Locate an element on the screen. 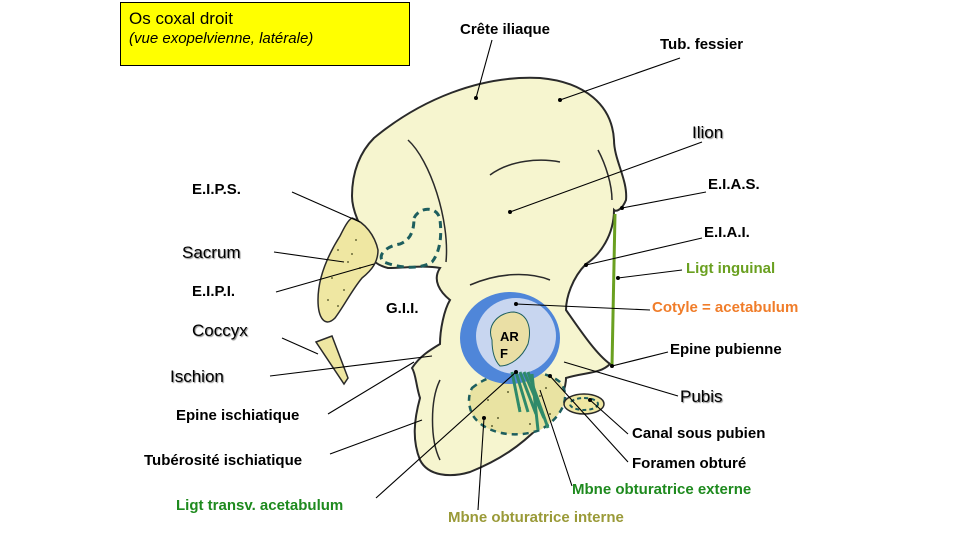 The image size is (960, 540). transverse-ligament-fibers is located at coordinates (530, 401).